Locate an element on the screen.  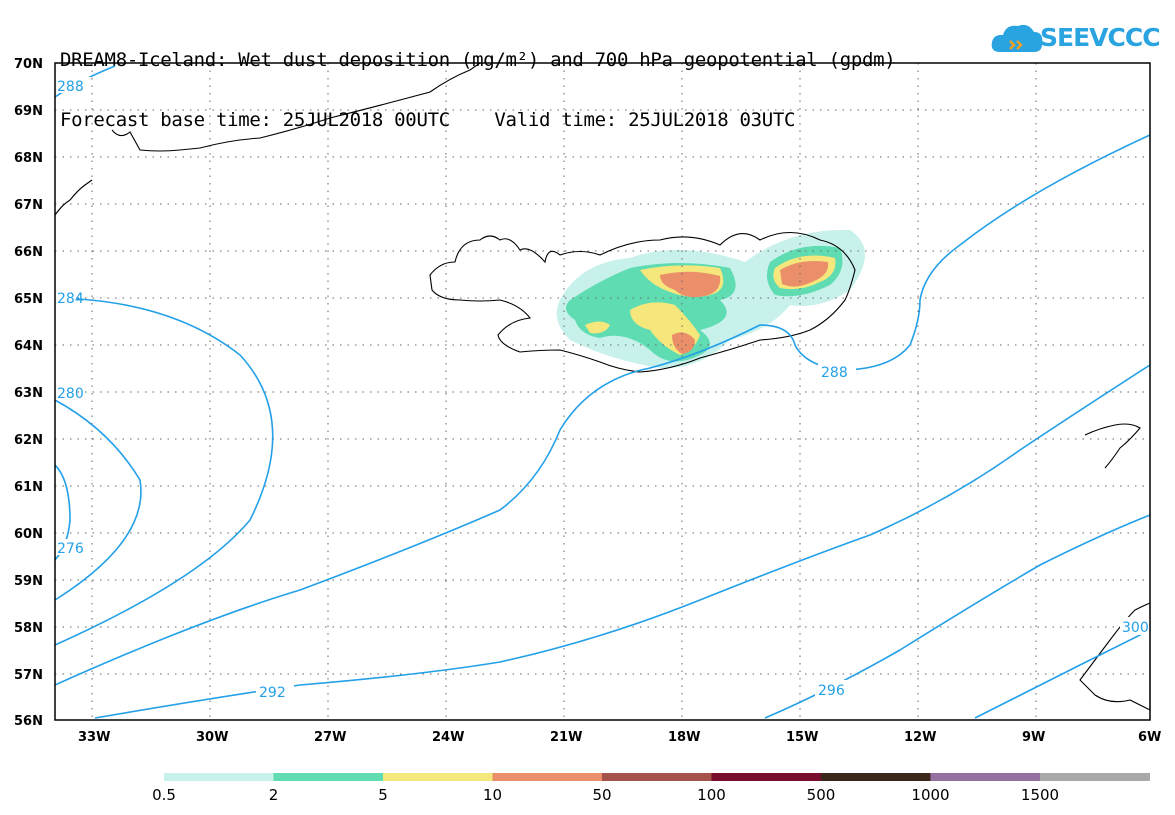
lon-label: 12W is located at coordinates (920, 737).